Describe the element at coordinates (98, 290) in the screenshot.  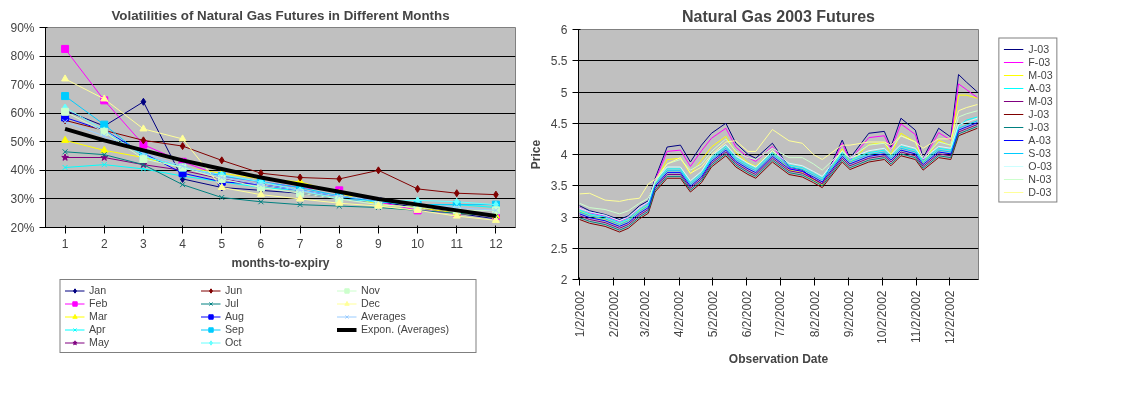
I see `legend-label: Jan` at that location.